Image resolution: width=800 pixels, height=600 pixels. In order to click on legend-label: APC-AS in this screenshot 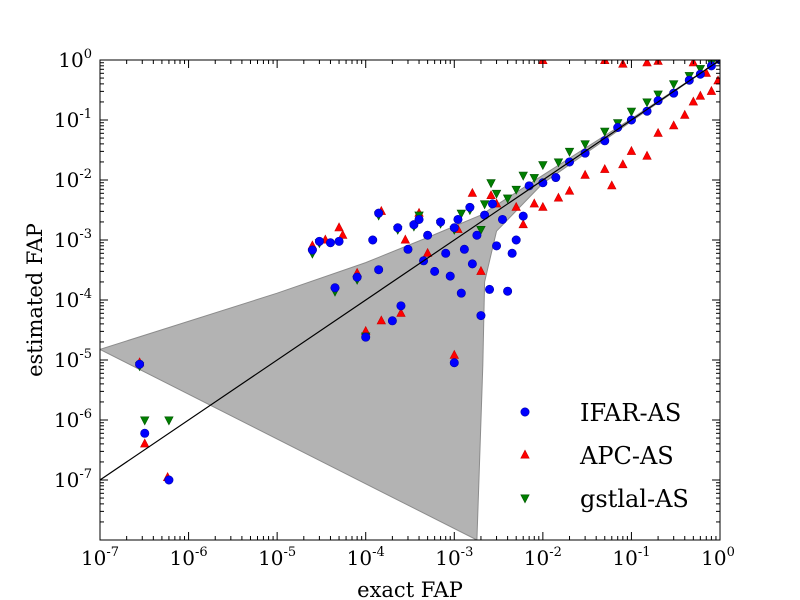, I will do `click(626, 456)`.